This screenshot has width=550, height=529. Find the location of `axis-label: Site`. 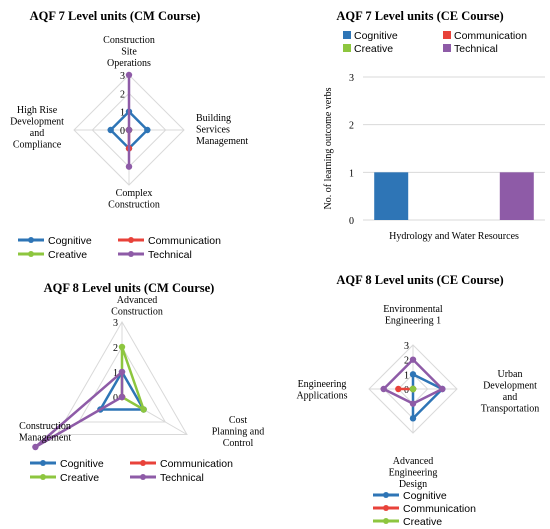

axis-label: Site is located at coordinates (129, 52).